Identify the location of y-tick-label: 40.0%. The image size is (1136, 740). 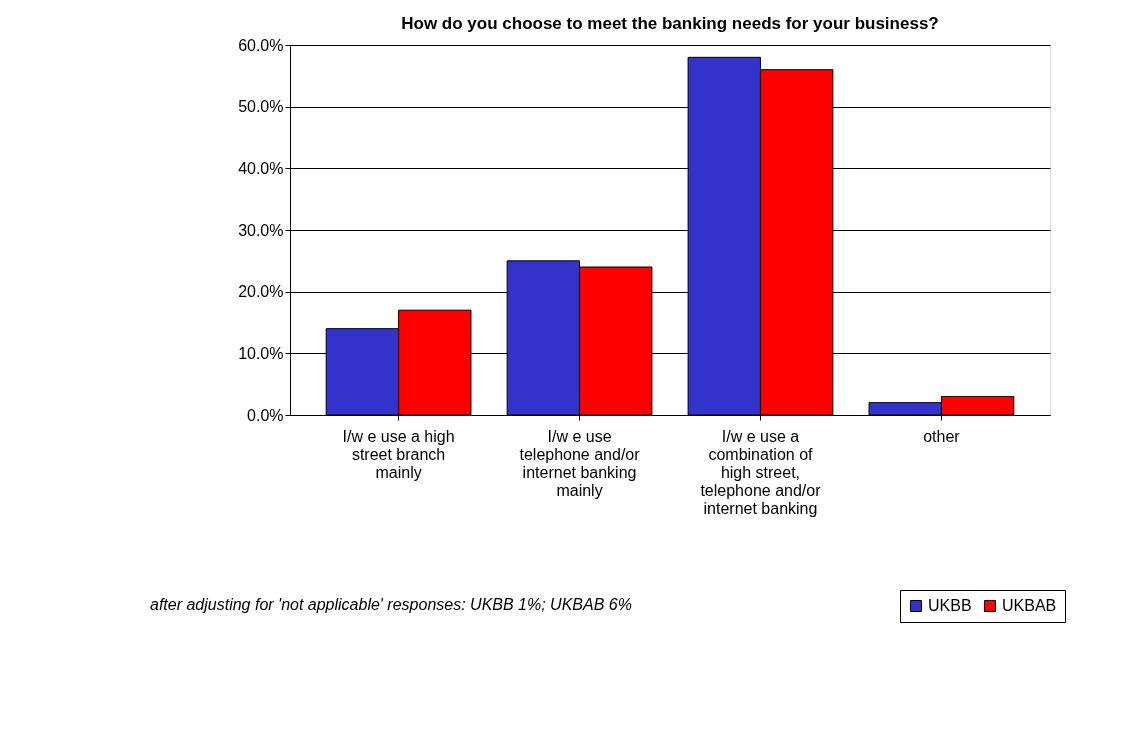
(261, 168).